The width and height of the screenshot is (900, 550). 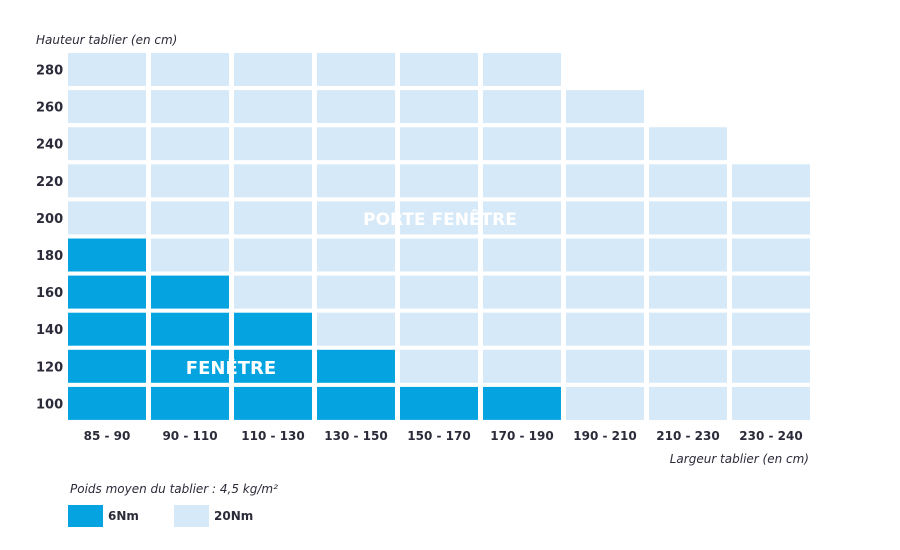 What do you see at coordinates (438, 436) in the screenshot?
I see `x-tick-label: 150 - 170` at bounding box center [438, 436].